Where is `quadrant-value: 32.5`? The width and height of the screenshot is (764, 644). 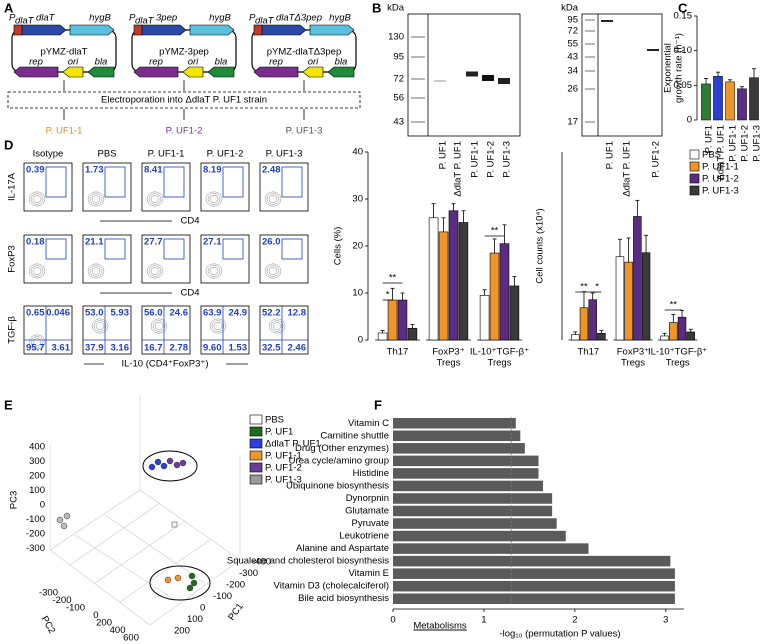
quadrant-value: 32.5 is located at coordinates (271, 348).